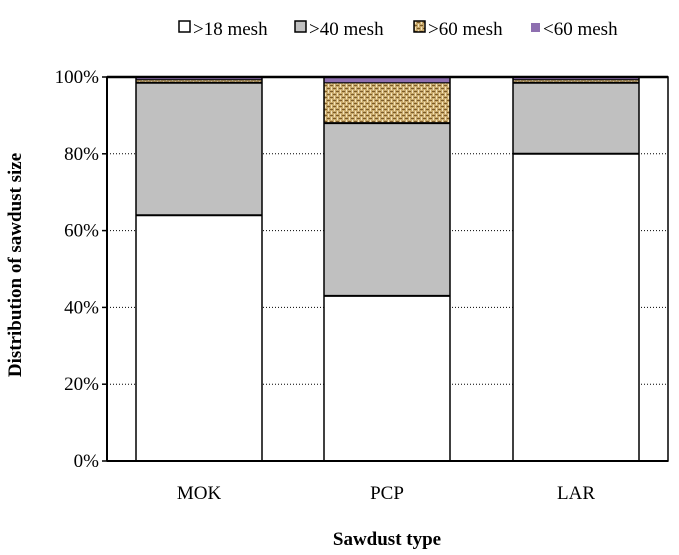  I want to click on legend-item-18-mesh: >18 mesh, so click(223, 29).